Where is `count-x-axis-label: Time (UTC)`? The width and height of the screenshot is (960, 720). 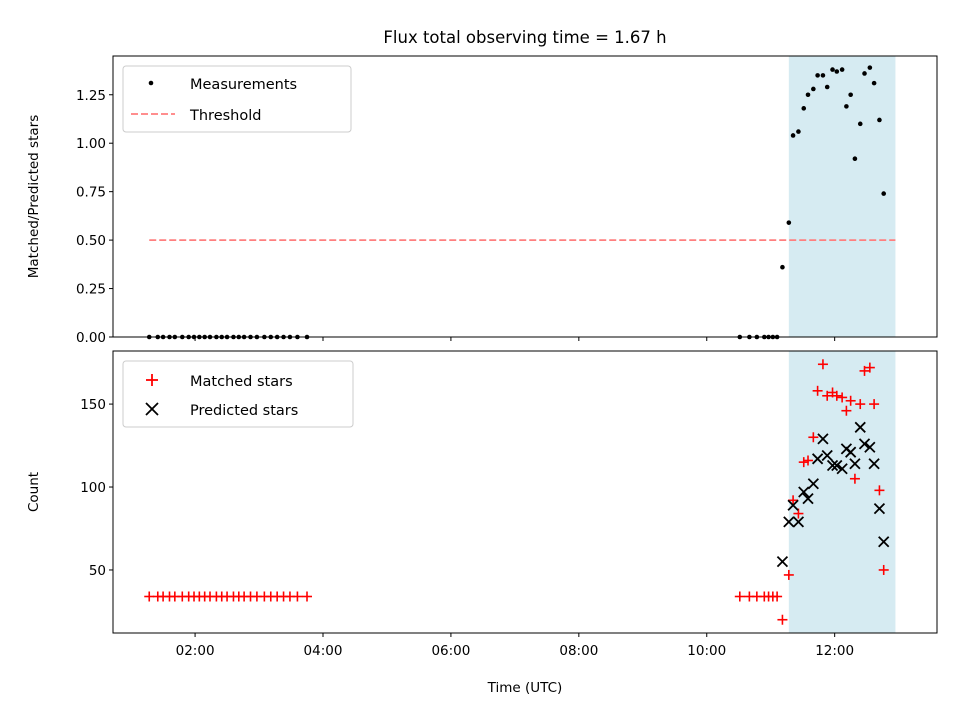
count-x-axis-label: Time (UTC) is located at coordinates (525, 688).